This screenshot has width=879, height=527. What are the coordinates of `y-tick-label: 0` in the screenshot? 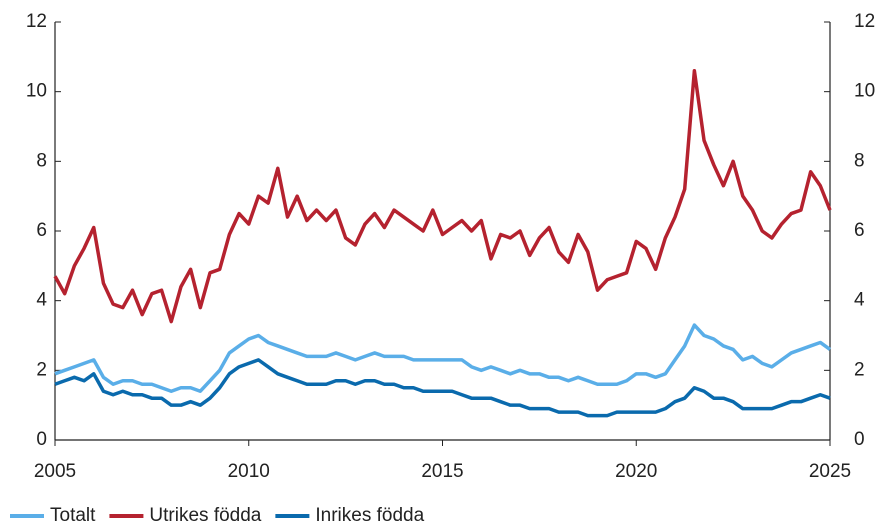 It's located at (41, 439).